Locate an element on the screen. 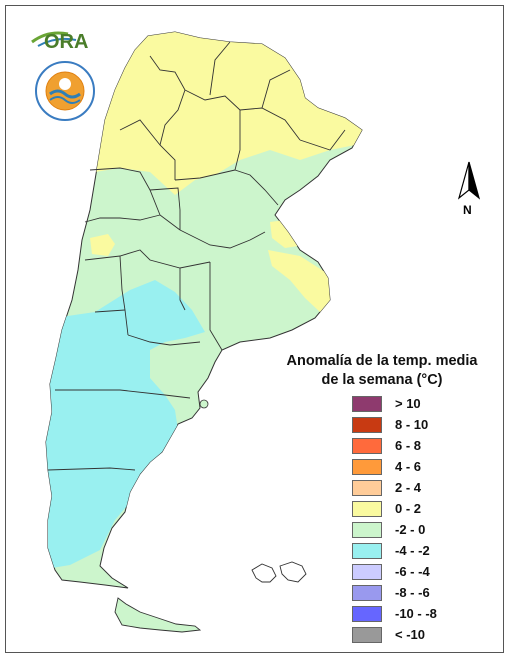  legend-label: > 10 is located at coordinates (408, 403).